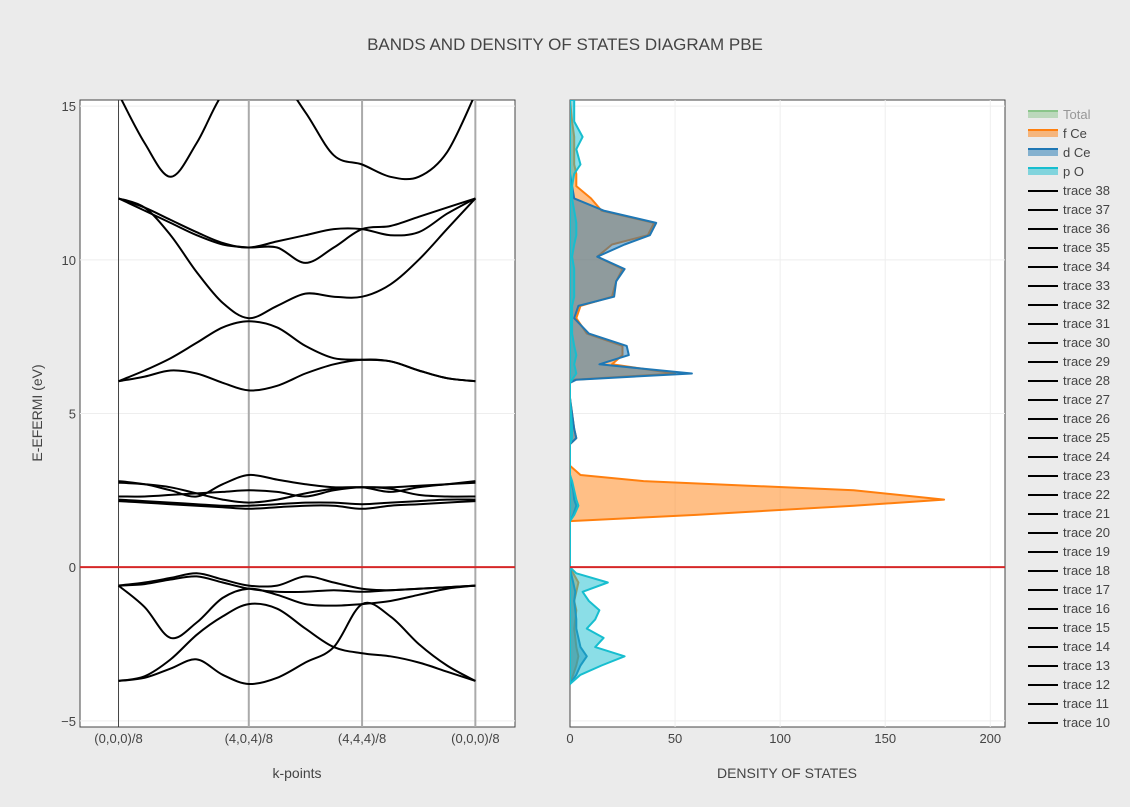 This screenshot has height=807, width=1130. I want to click on legend-item: trace 38, so click(1069, 190).